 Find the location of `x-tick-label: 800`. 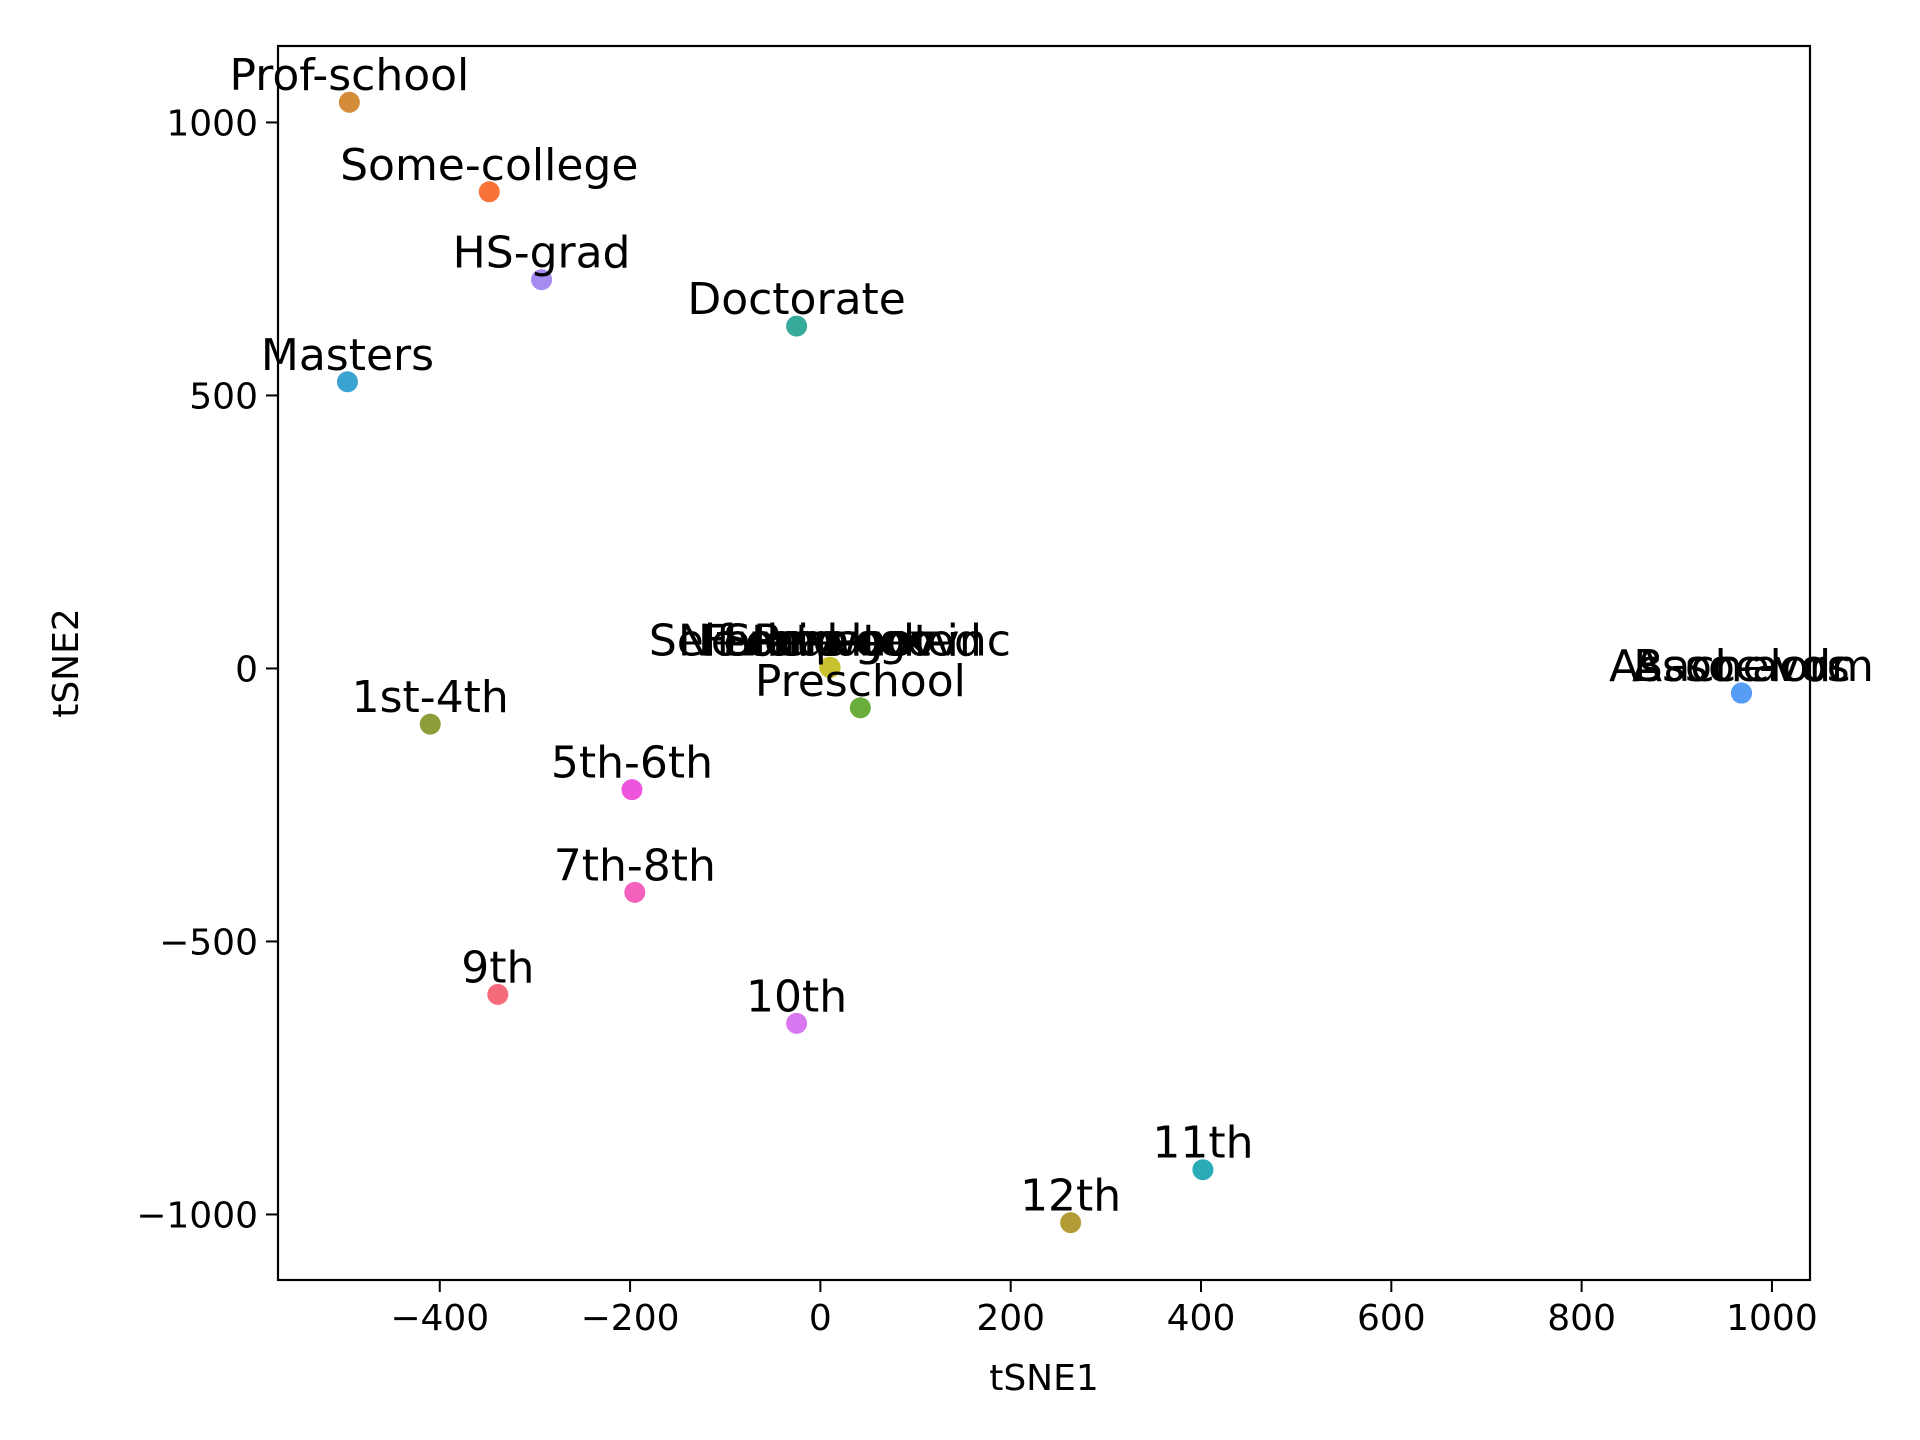

x-tick-label: 800 is located at coordinates (1581, 1318).